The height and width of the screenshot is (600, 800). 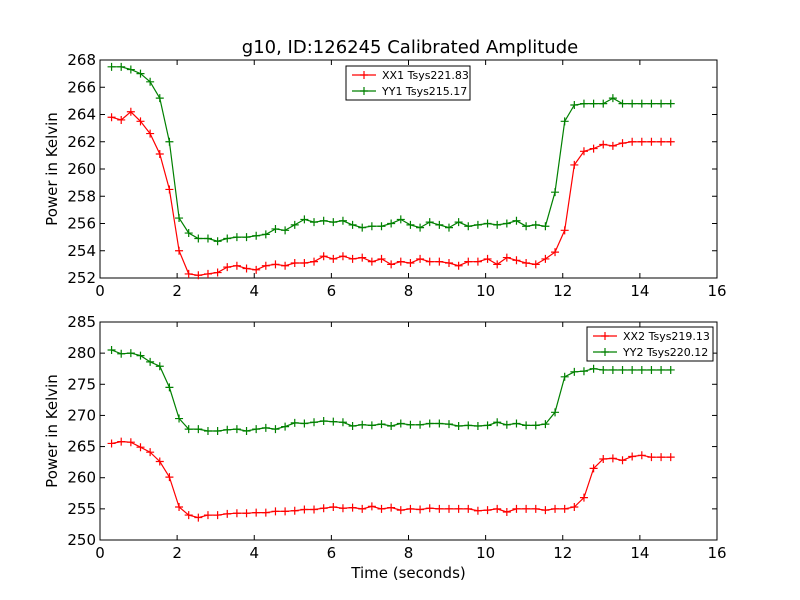 What do you see at coordinates (81, 478) in the screenshot?
I see `y-tick-label: 260` at bounding box center [81, 478].